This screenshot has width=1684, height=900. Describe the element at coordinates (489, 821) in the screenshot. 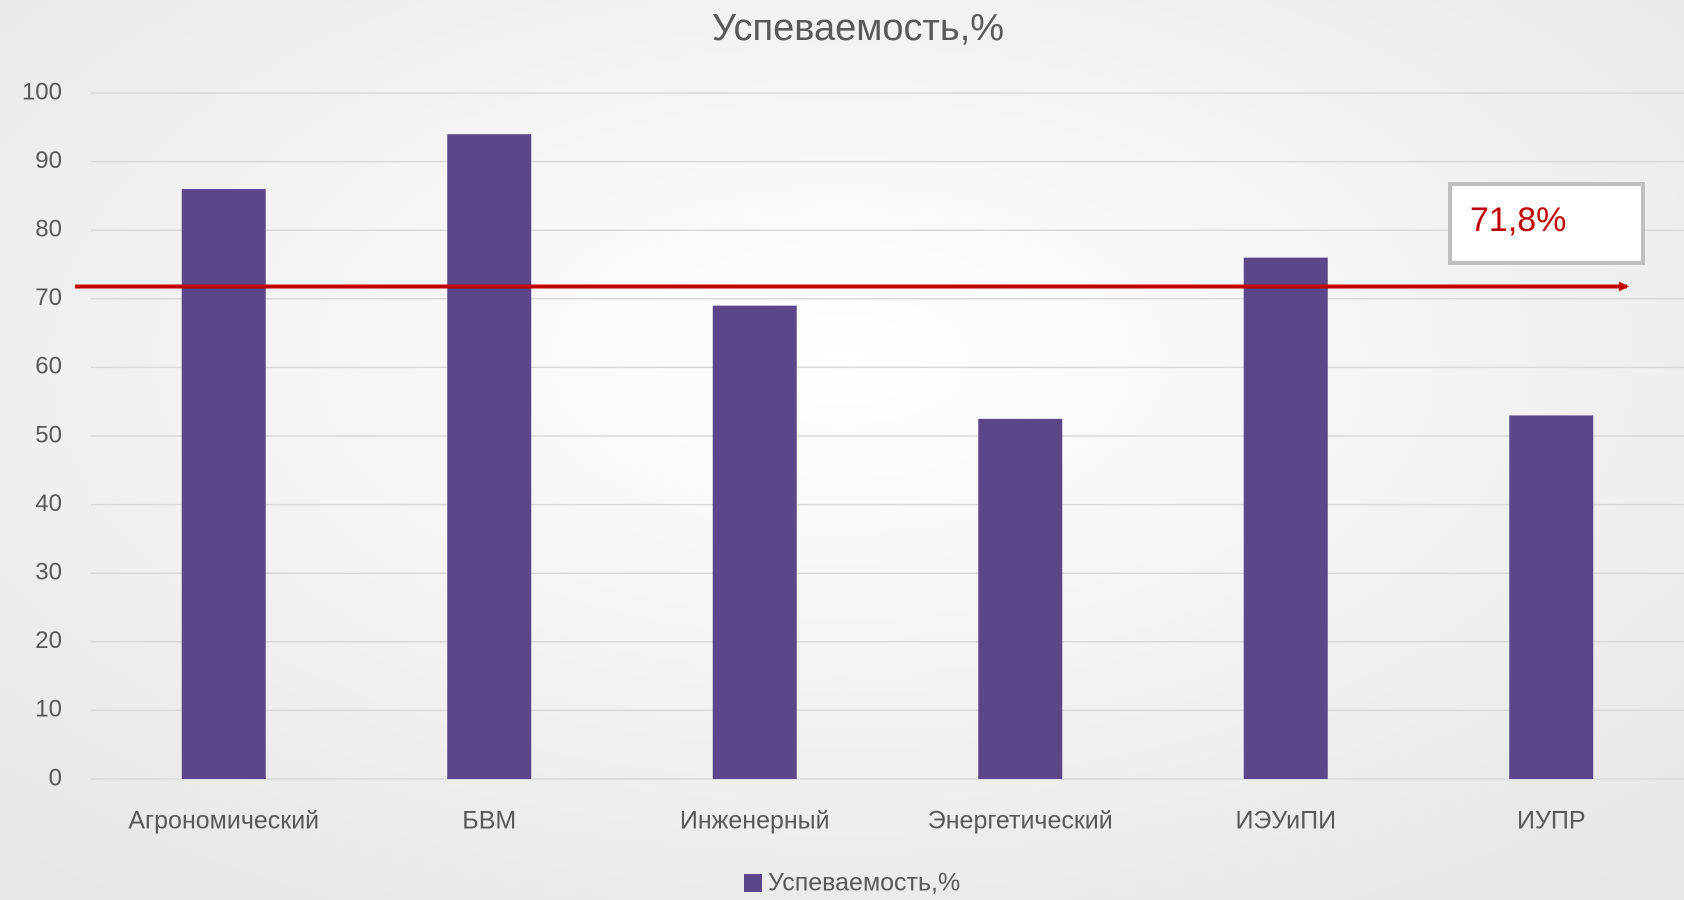

I see `x-tick-label: БВМ` at that location.